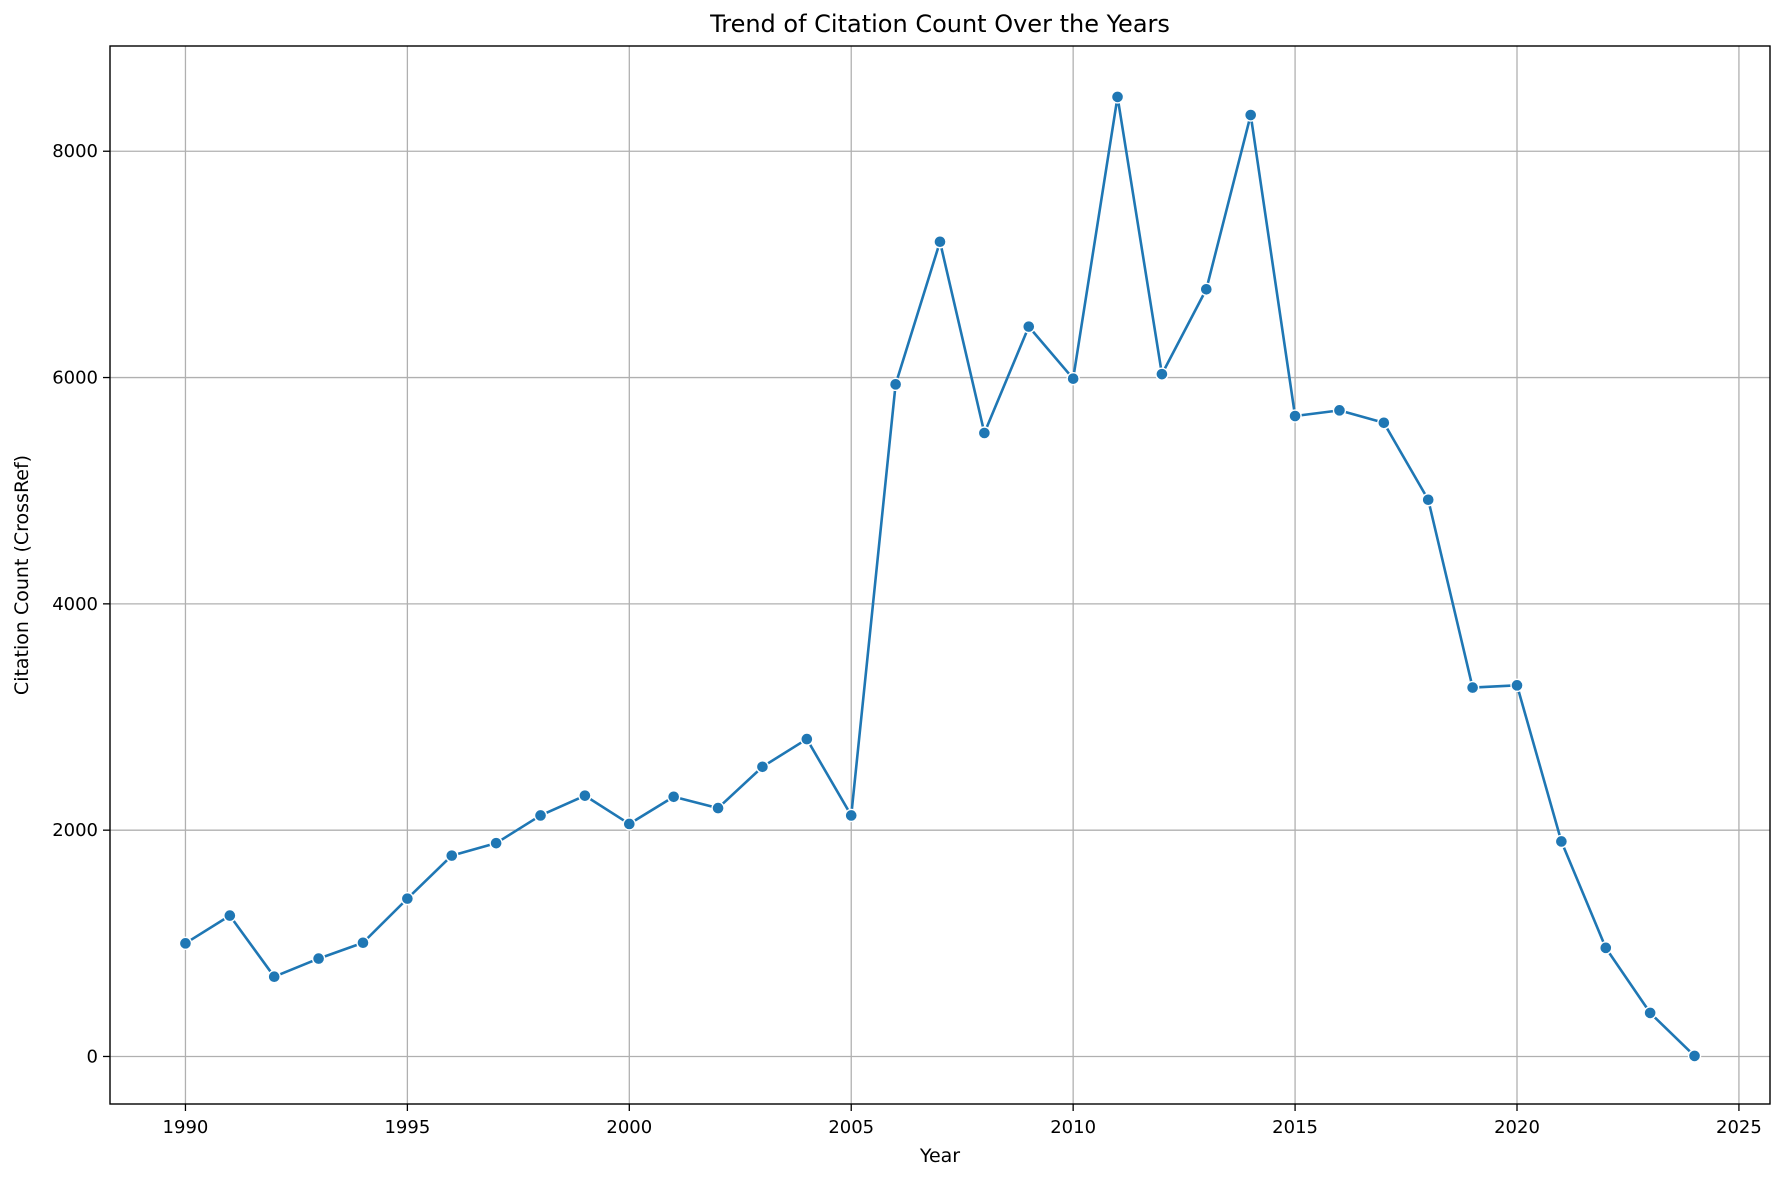  Describe the element at coordinates (1739, 1127) in the screenshot. I see `x-tick-label: 2025` at that location.